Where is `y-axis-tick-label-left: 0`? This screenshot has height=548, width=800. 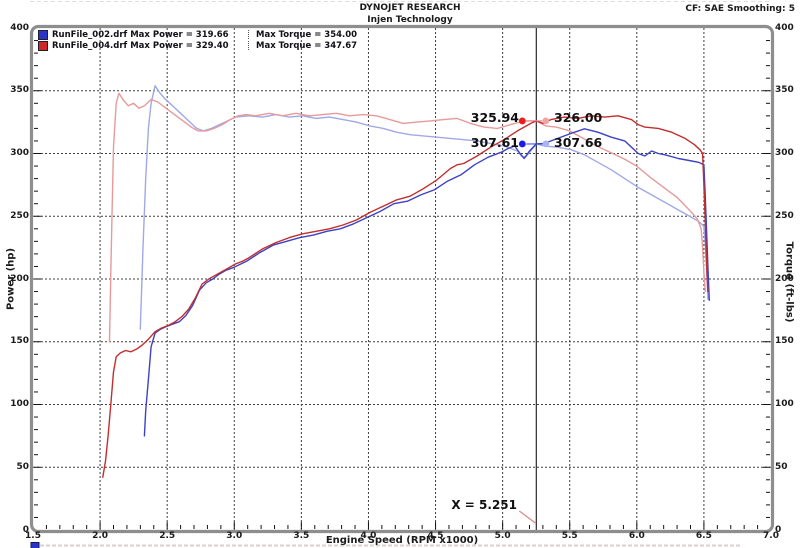 y-axis-tick-label-left: 0 is located at coordinates (25, 529).